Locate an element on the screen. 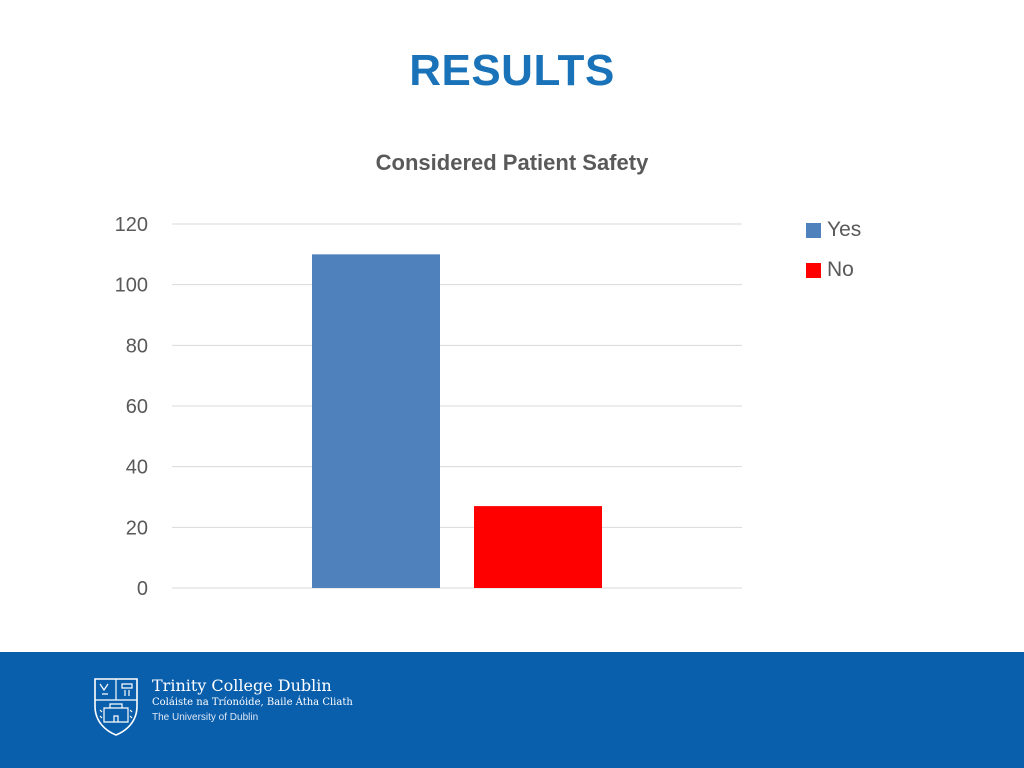 The image size is (1024, 768). y-tick-label: 120 is located at coordinates (131, 225).